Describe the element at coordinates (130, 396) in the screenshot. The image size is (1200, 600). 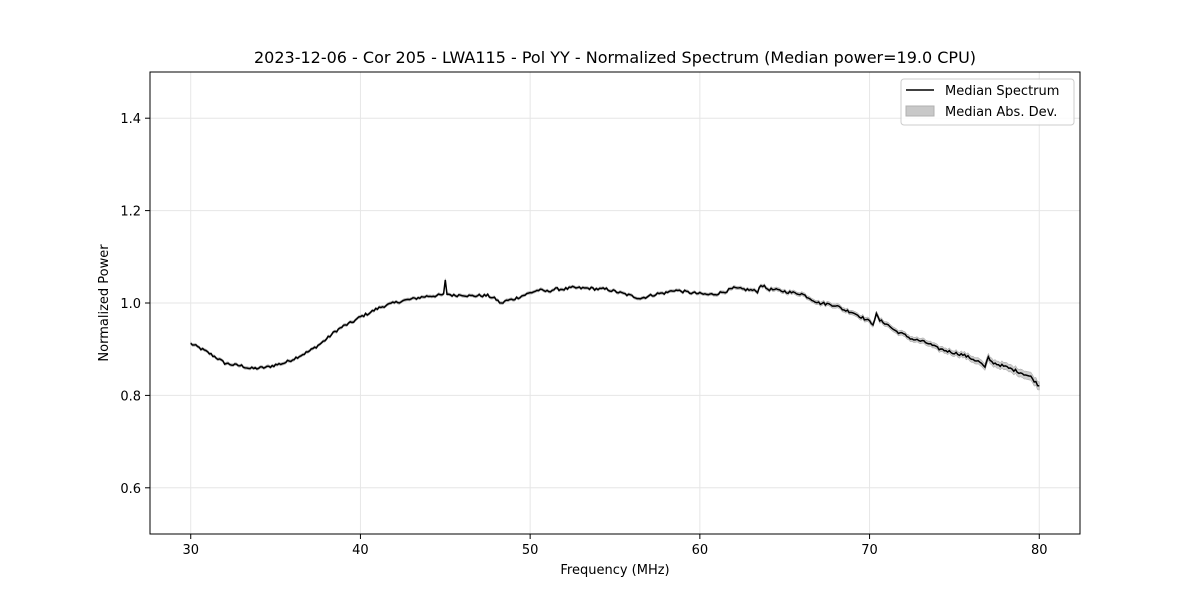
I see `y-tick-label: 0.8` at that location.